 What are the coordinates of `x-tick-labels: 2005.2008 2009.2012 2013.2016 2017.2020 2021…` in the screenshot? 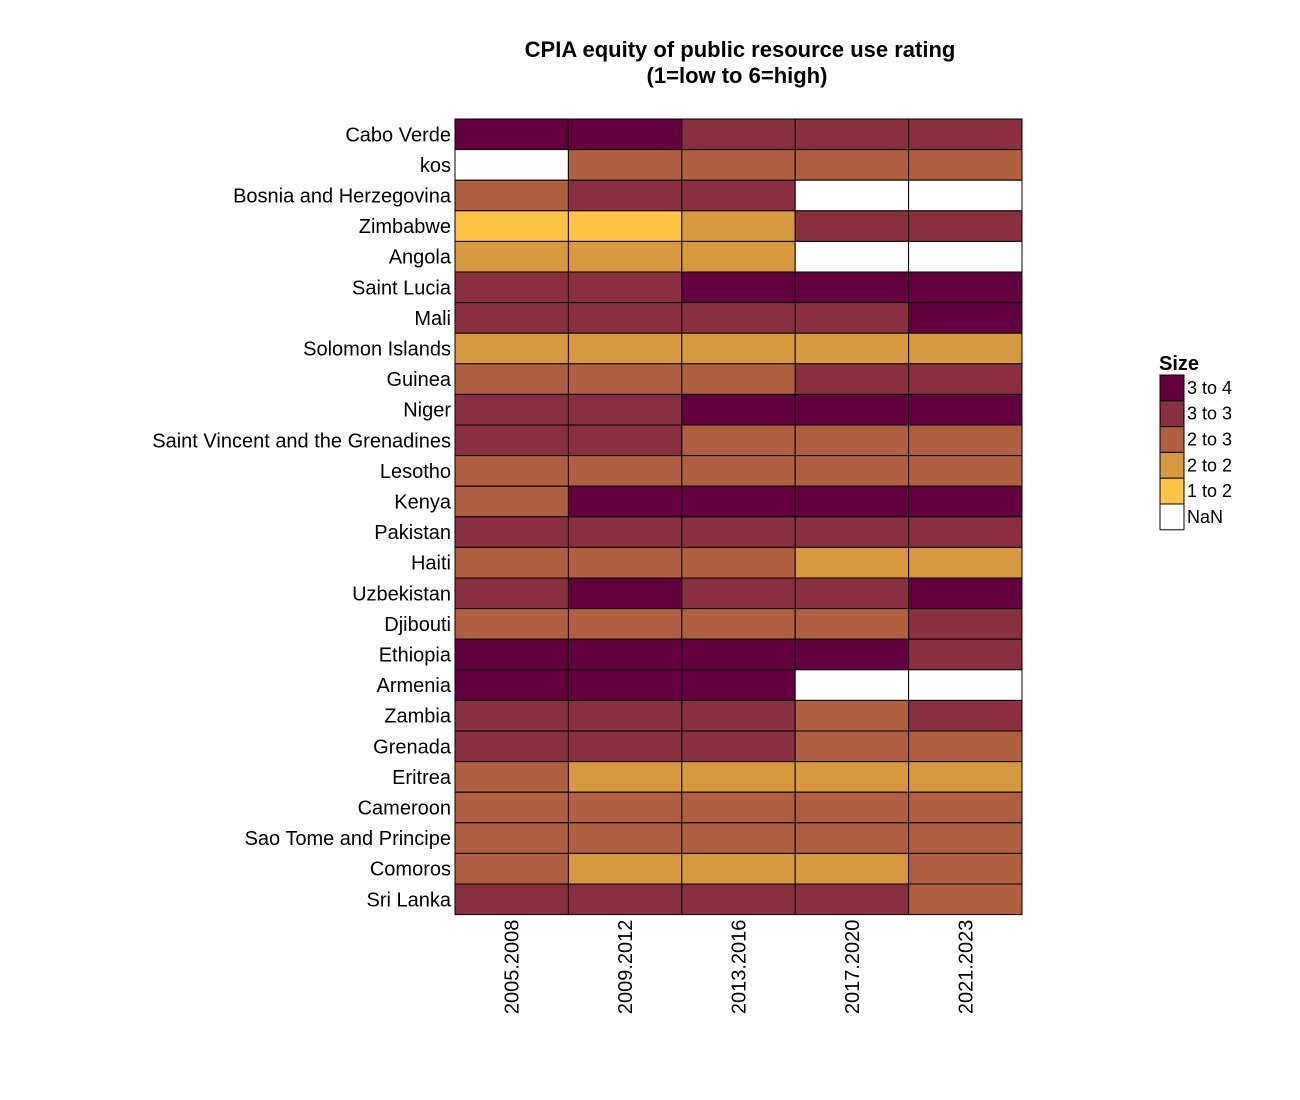 It's located at (740, 967).